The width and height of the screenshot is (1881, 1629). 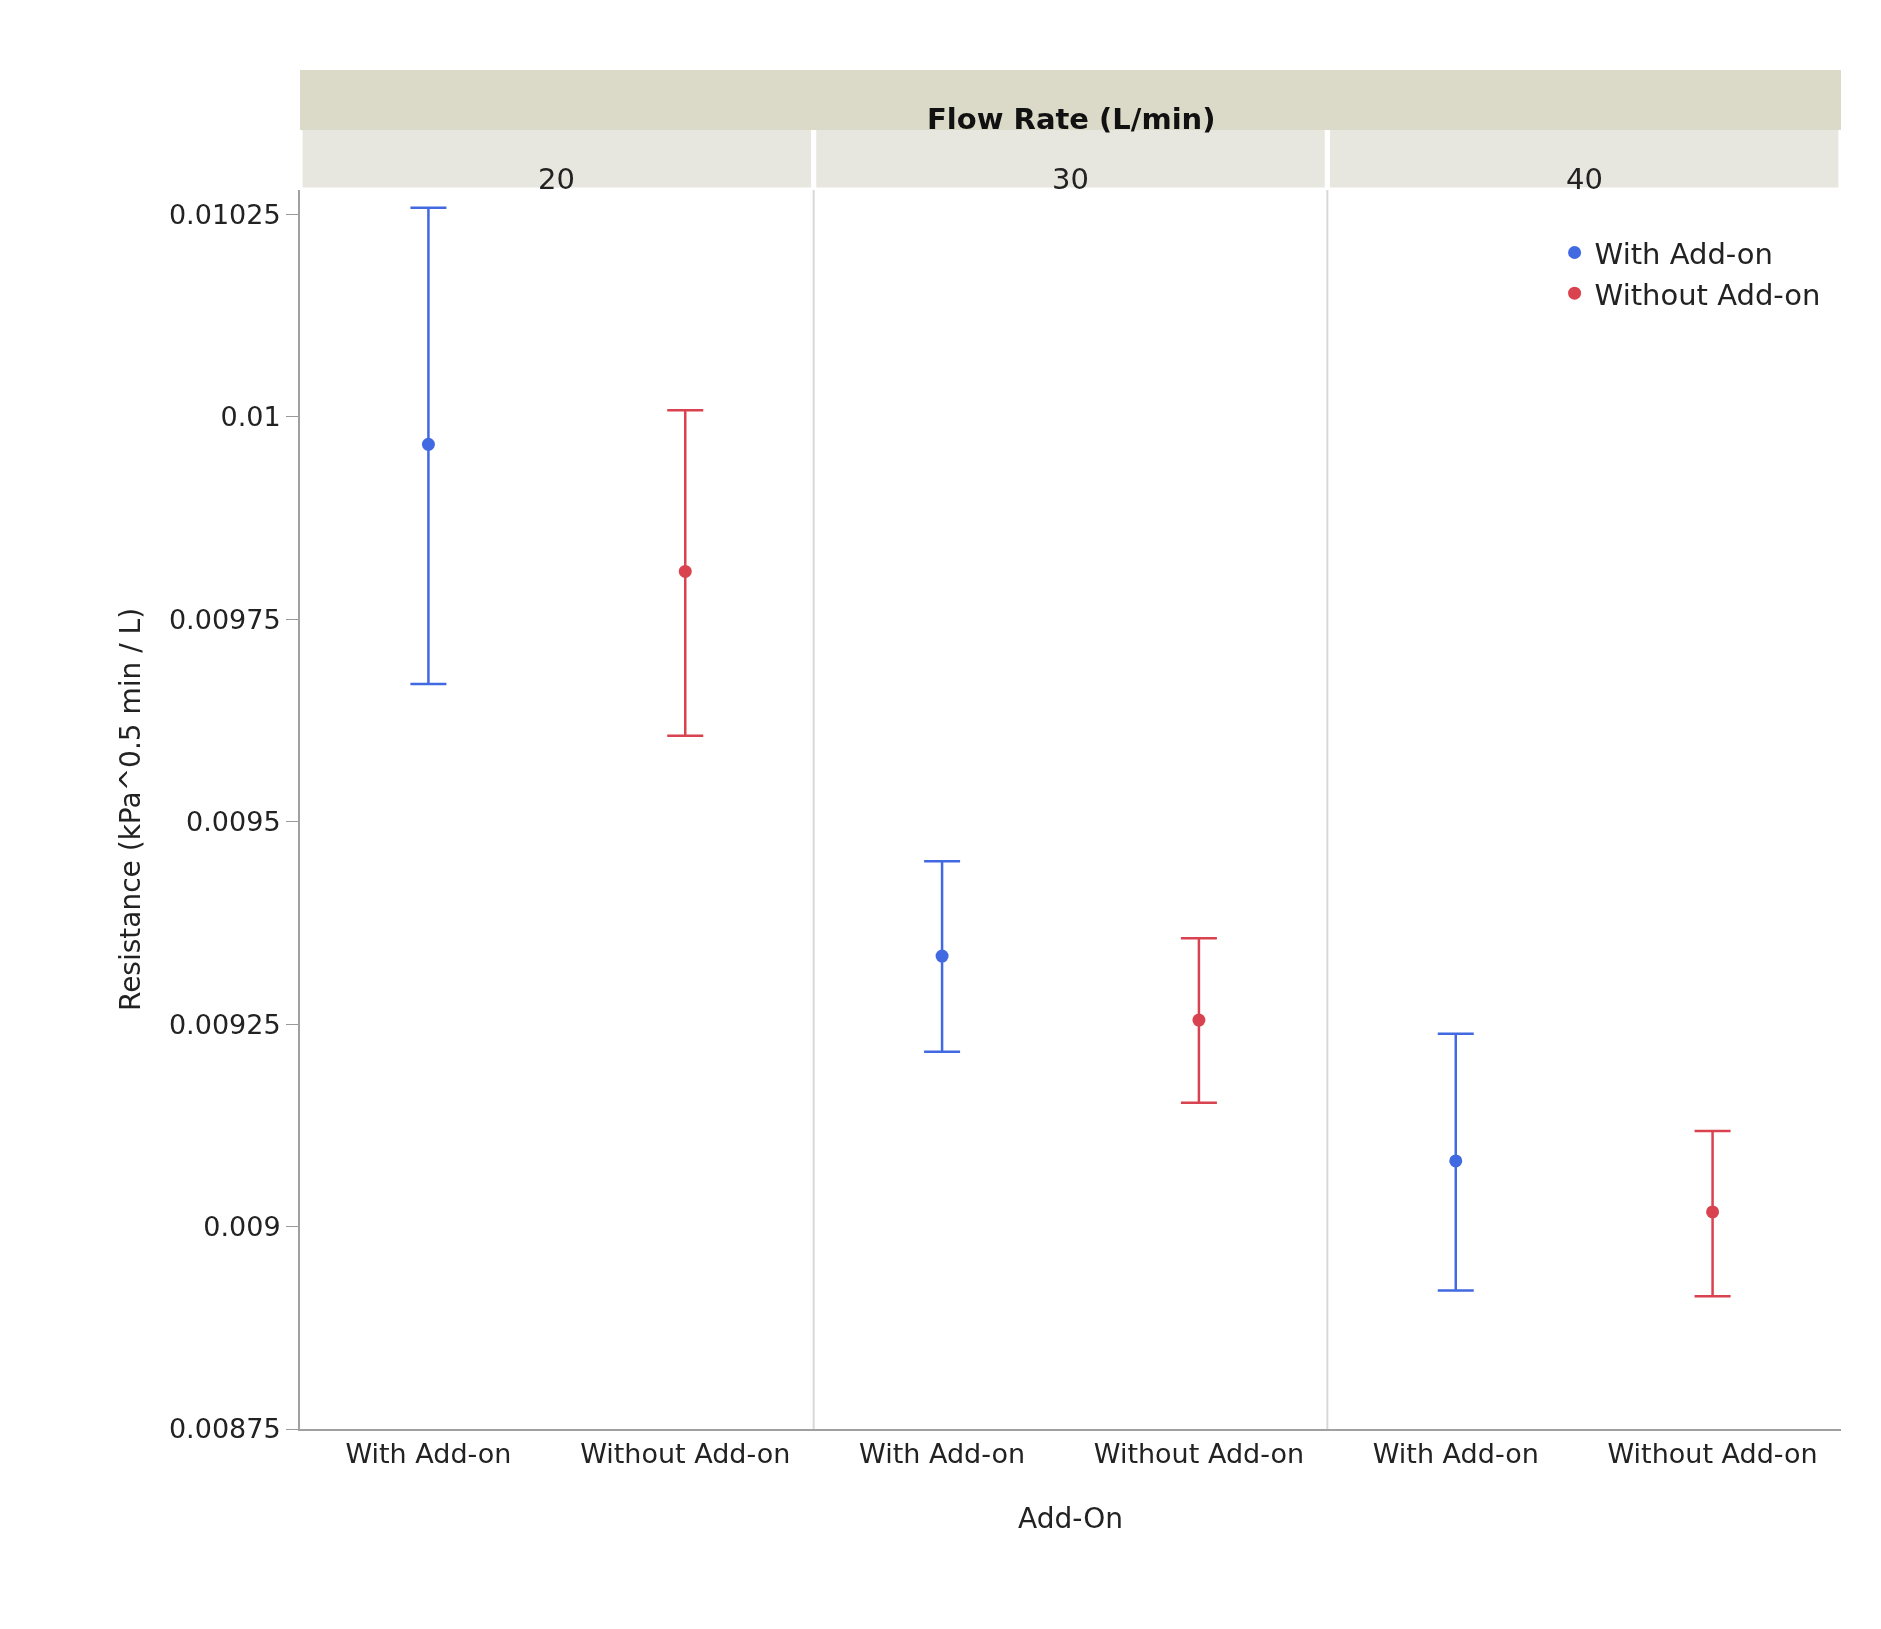 What do you see at coordinates (1070, 179) in the screenshot?
I see `annotation: 30` at bounding box center [1070, 179].